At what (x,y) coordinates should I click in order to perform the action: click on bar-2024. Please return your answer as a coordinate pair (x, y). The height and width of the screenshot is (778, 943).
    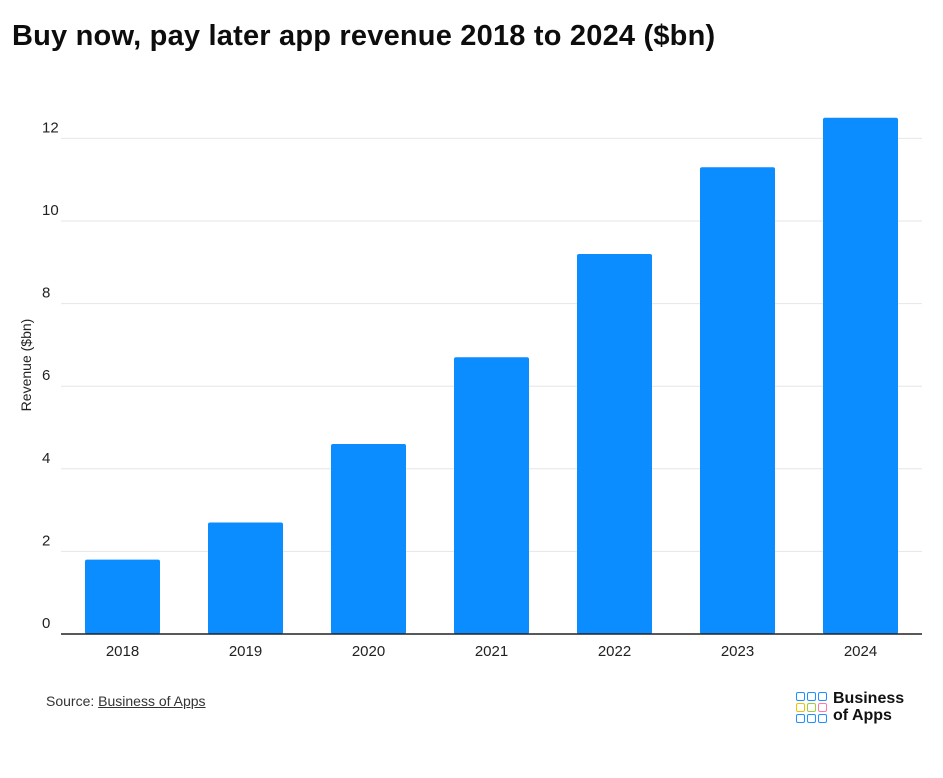
    Looking at the image, I should click on (860, 375).